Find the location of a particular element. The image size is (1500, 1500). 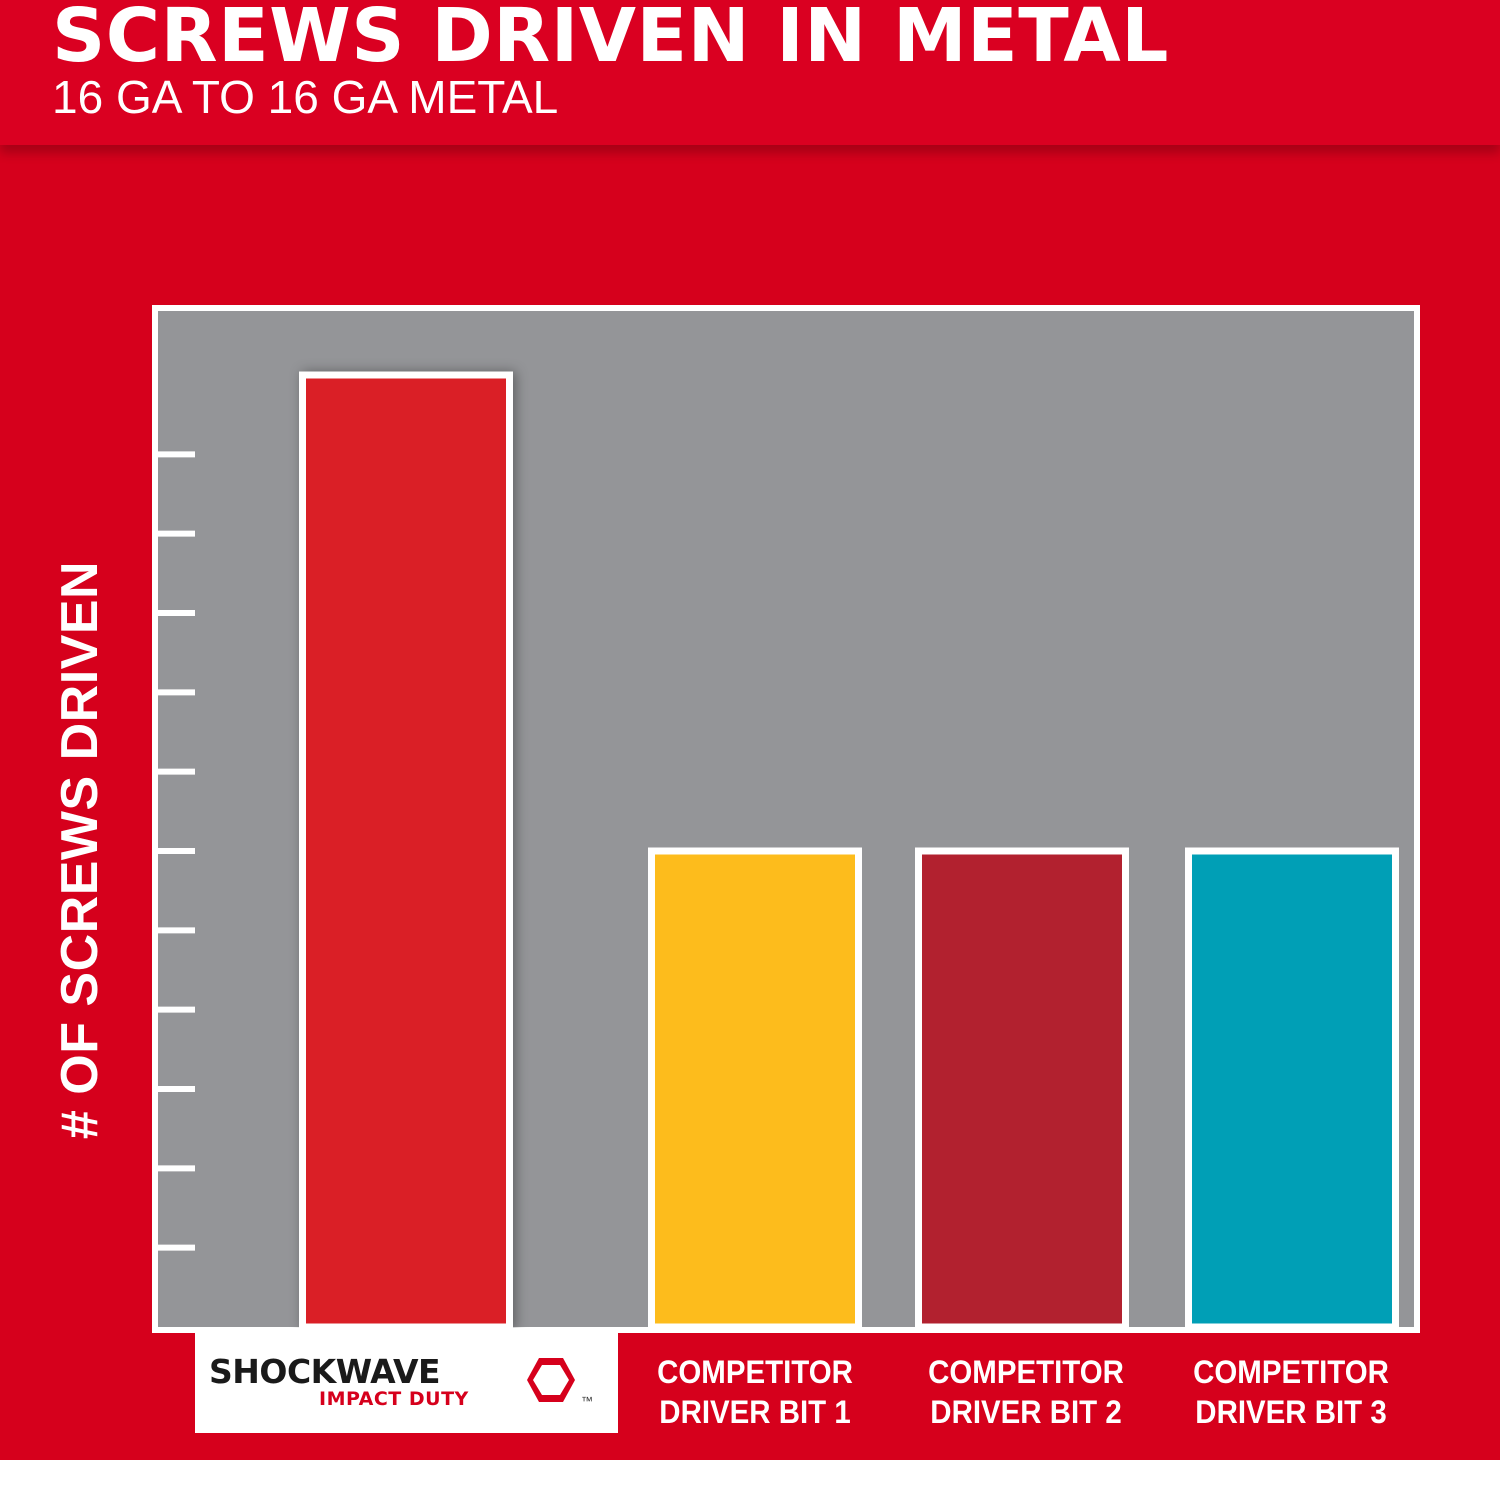

chart-subtitle: 16 GA TO 16 GA METAL is located at coordinates (305, 97).